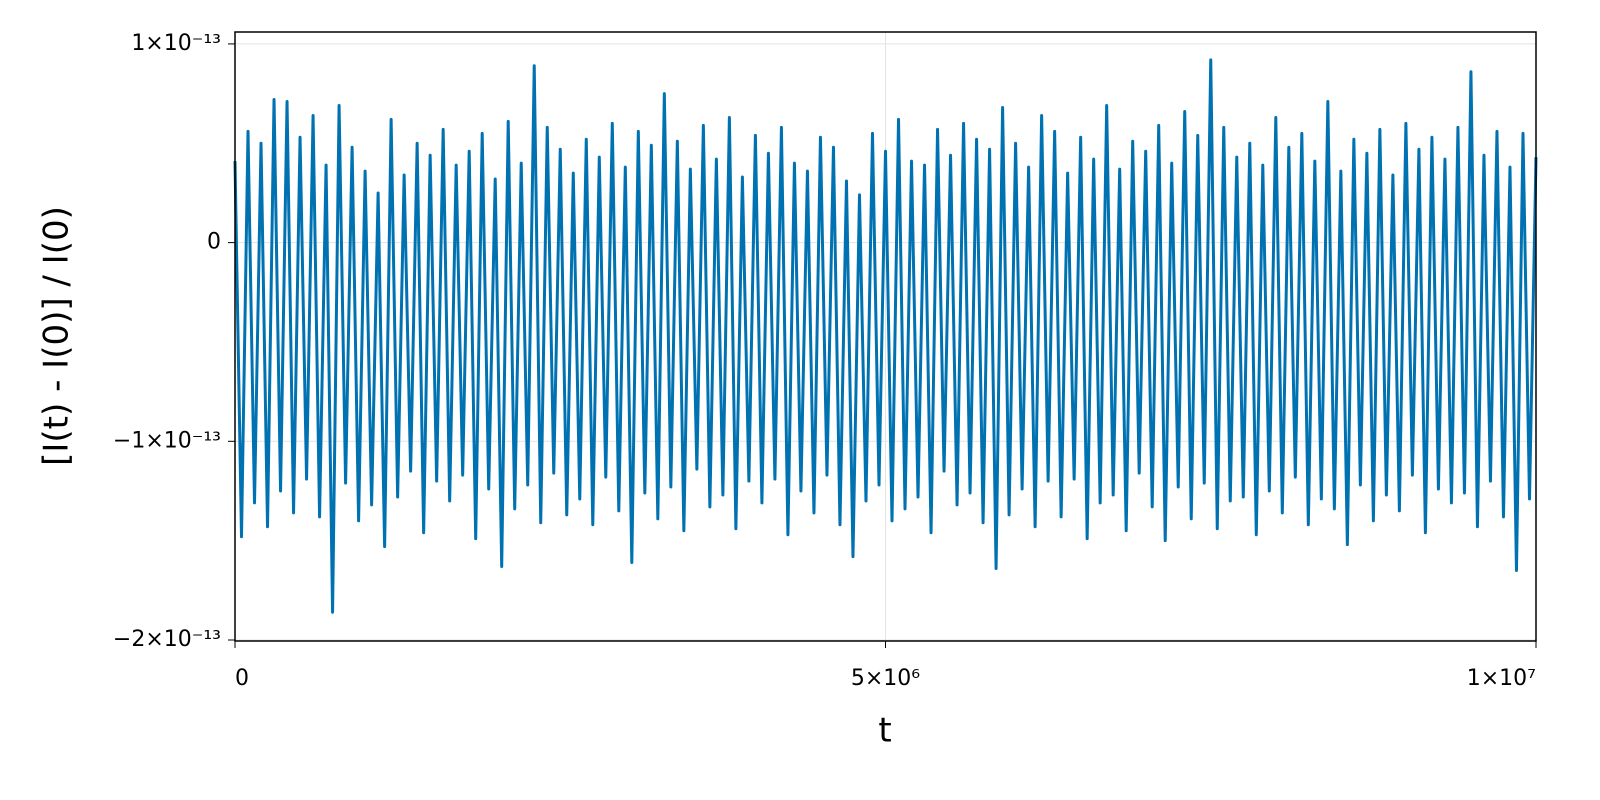 Image resolution: width=1600 pixels, height=800 pixels. Describe the element at coordinates (884, 731) in the screenshot. I see `x-axis-label: t` at that location.